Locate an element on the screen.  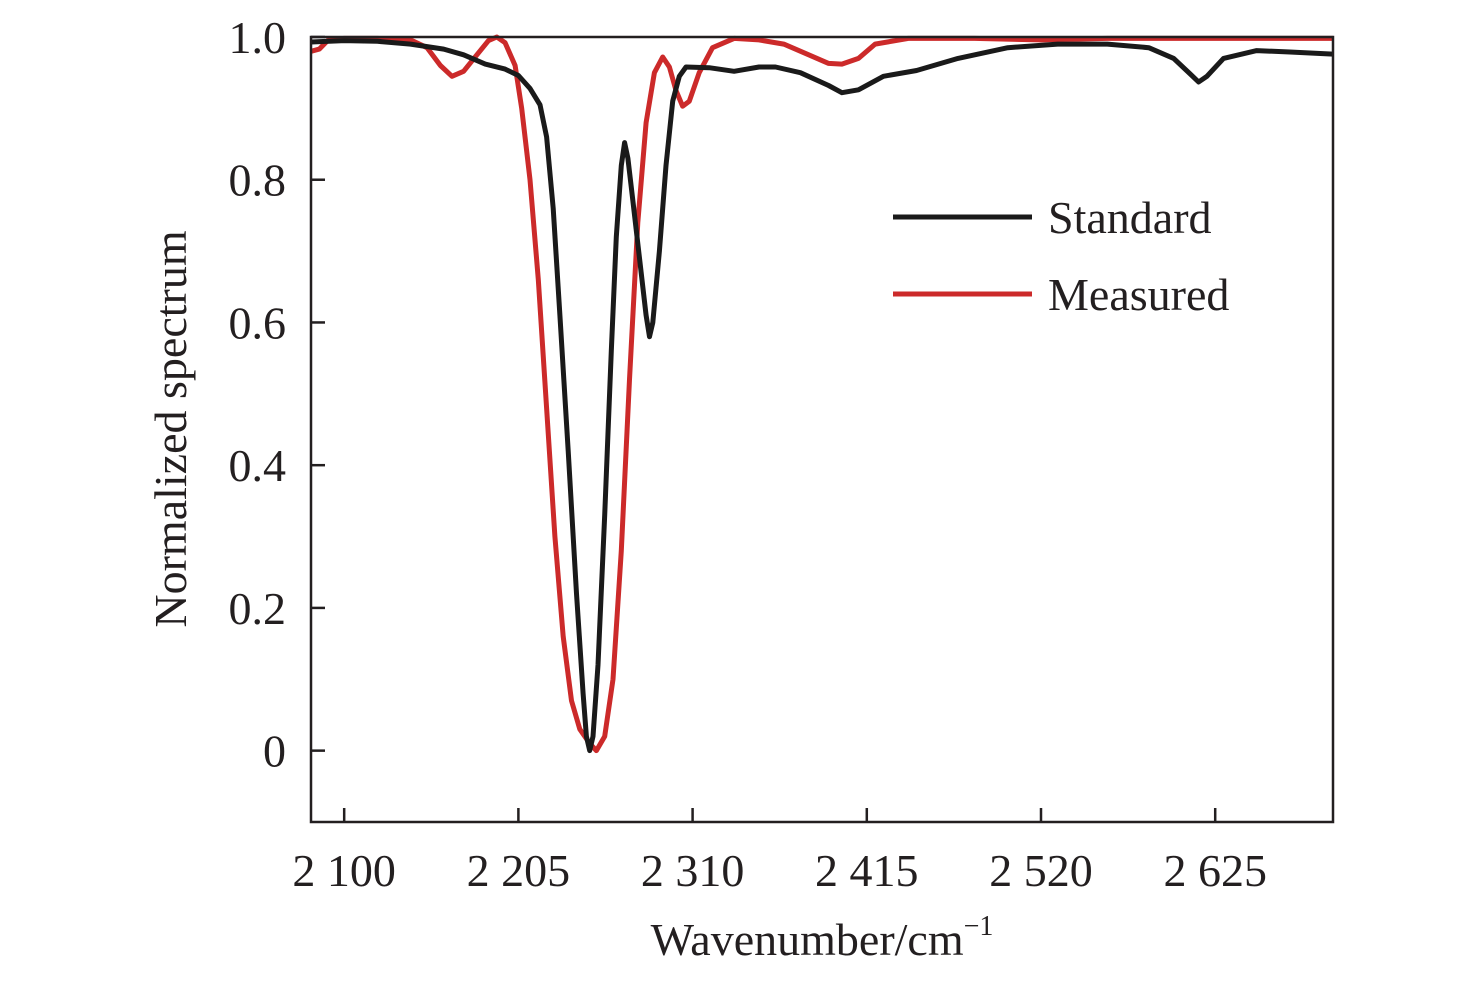
legend-item-standard: Standard is located at coordinates (1052, 217).